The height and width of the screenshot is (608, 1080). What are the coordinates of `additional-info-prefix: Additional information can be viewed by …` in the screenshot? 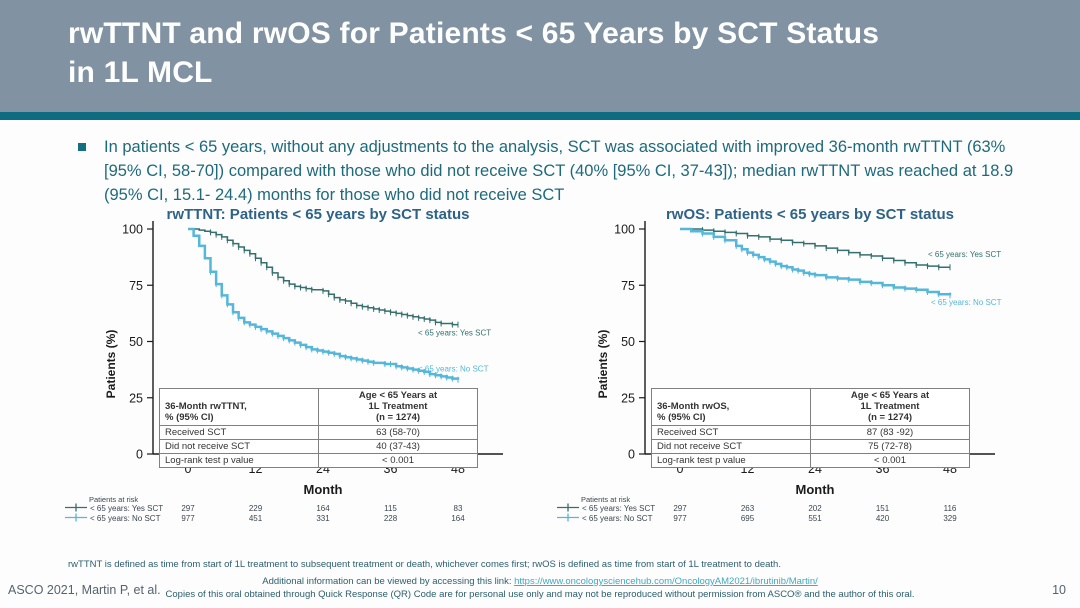 It's located at (388, 581).